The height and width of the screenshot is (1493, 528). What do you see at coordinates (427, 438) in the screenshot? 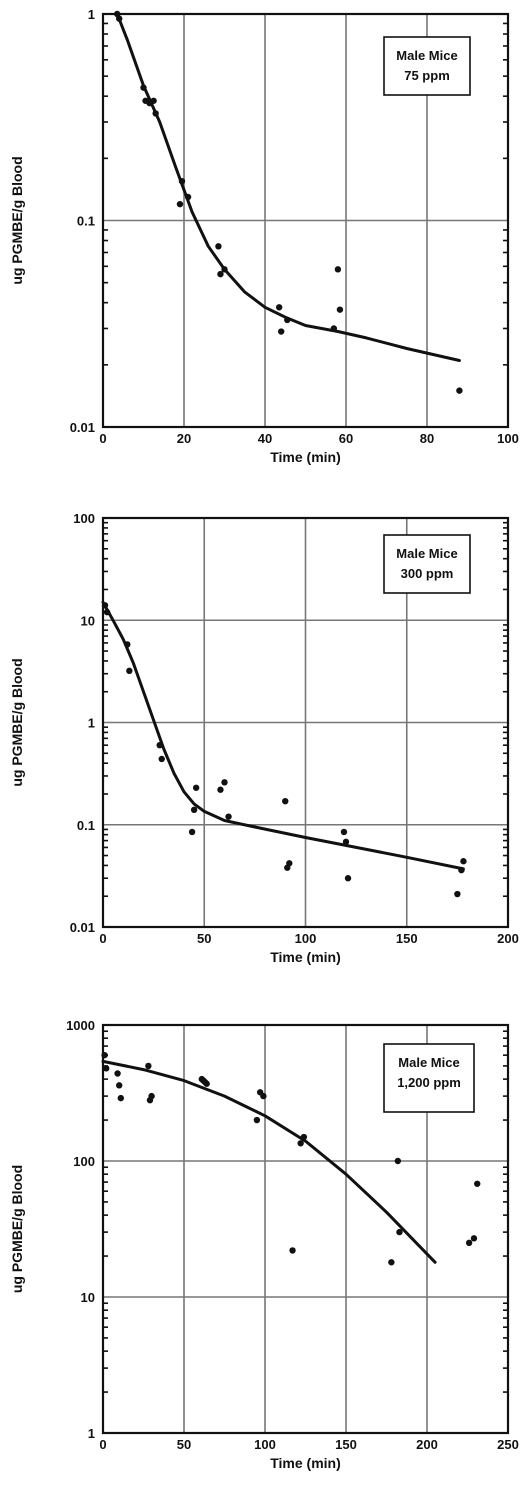
I see `x-tick-label: 80` at bounding box center [427, 438].